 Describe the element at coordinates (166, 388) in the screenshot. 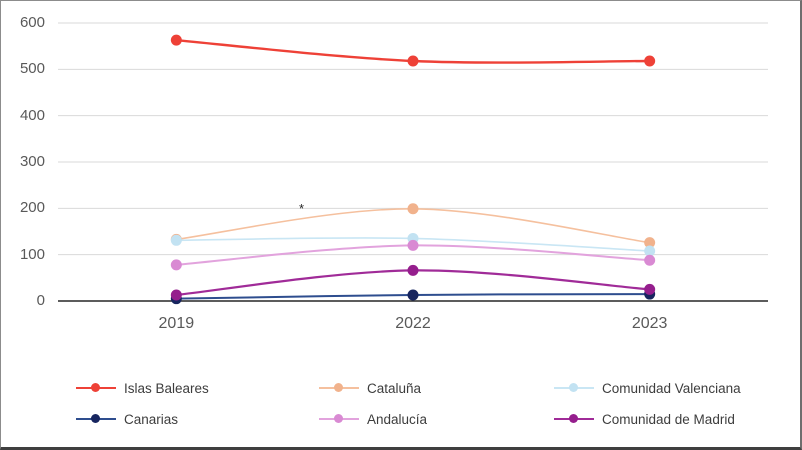

I see `legend-label: Islas Baleares` at that location.